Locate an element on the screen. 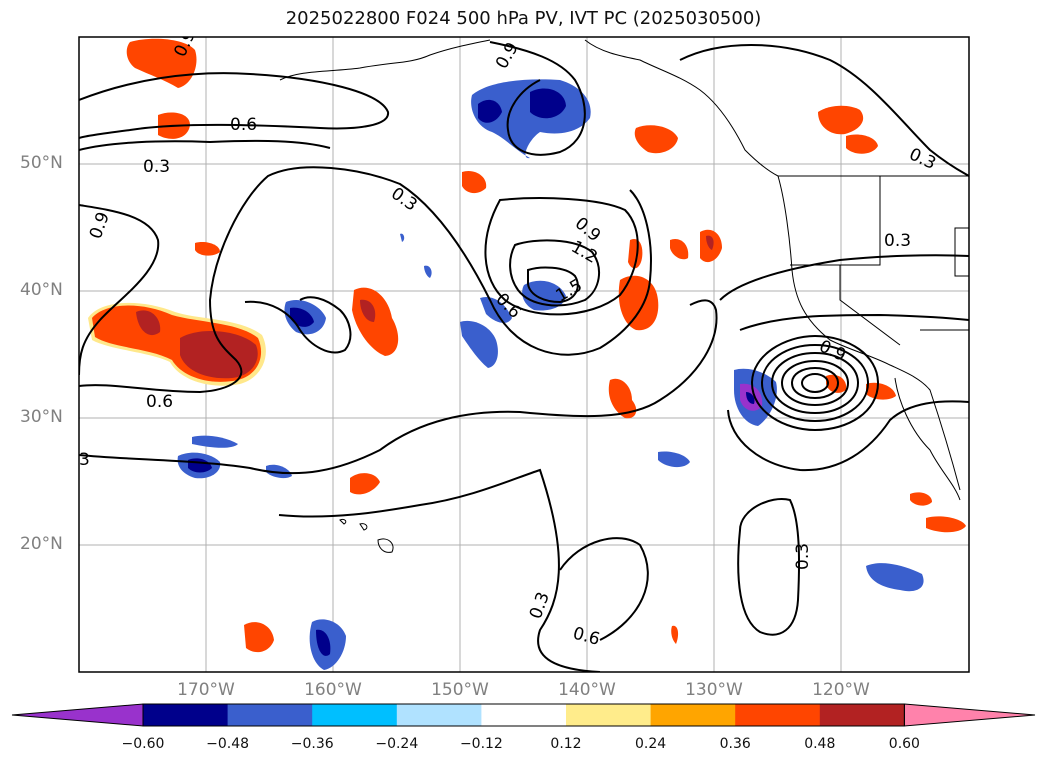 The height and width of the screenshot is (765, 1047). lon-label: 120°W is located at coordinates (841, 690).